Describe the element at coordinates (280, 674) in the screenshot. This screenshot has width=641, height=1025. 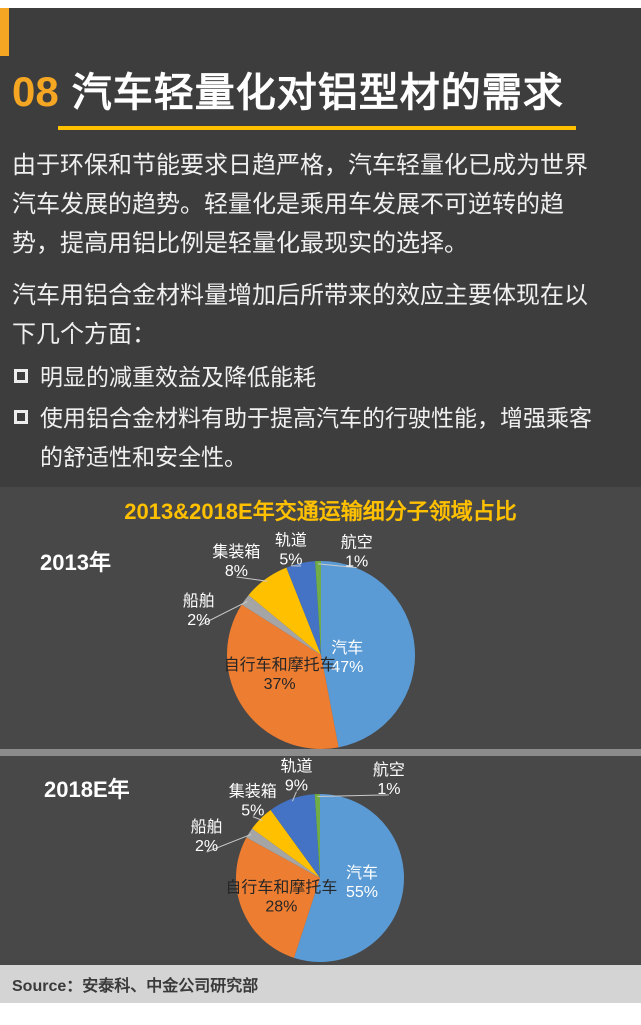
I see `pie-label-自行车和摩托车: 自行车和摩托车 37%` at that location.